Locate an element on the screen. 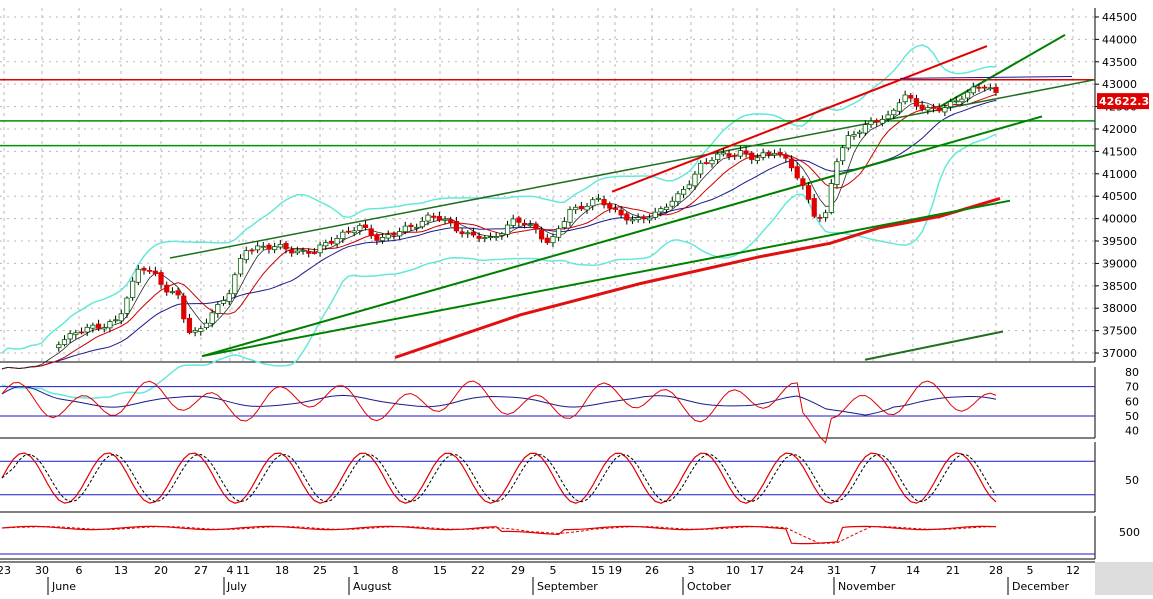 Image resolution: width=1153 pixels, height=599 pixels. stoch-k-line is located at coordinates (499, 478).